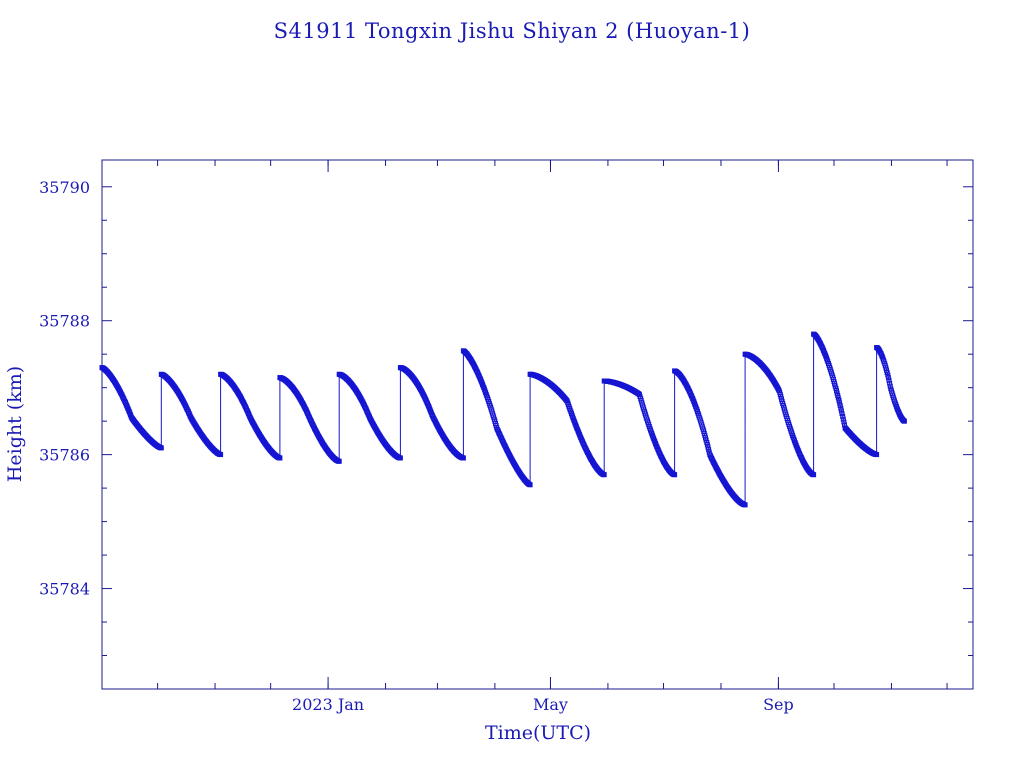 The image size is (1024, 768). Describe the element at coordinates (64, 455) in the screenshot. I see `y-tick-label: 35786` at that location.